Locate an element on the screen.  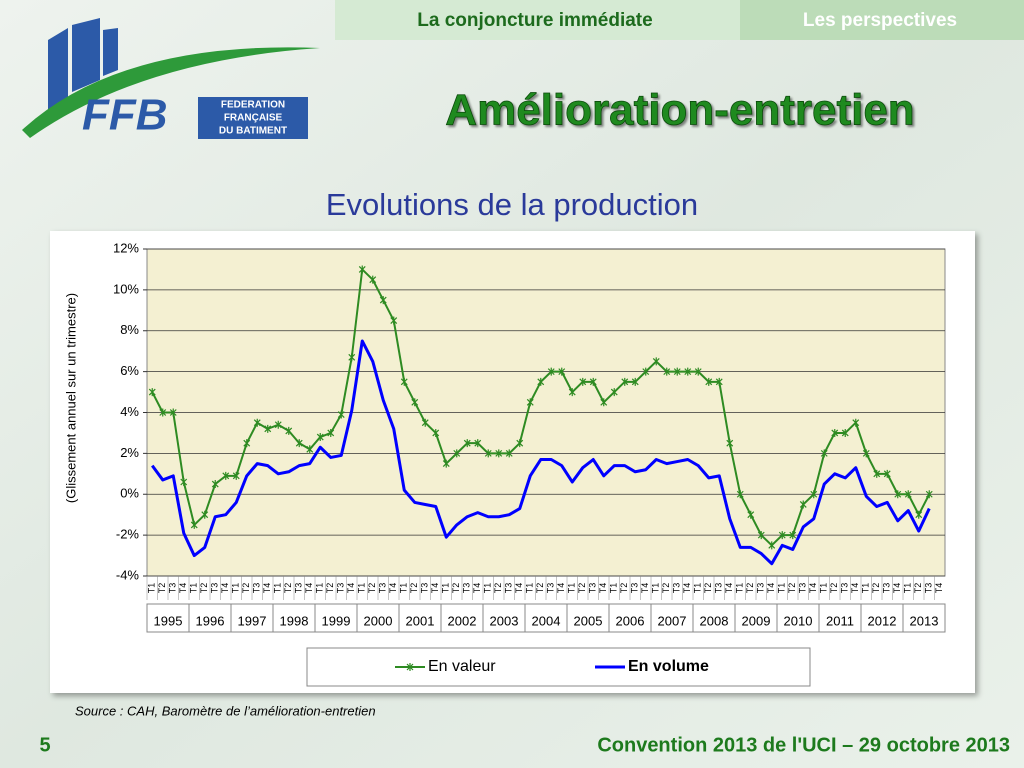
tab: La conjoncture immédiate is located at coordinates (534, 20).